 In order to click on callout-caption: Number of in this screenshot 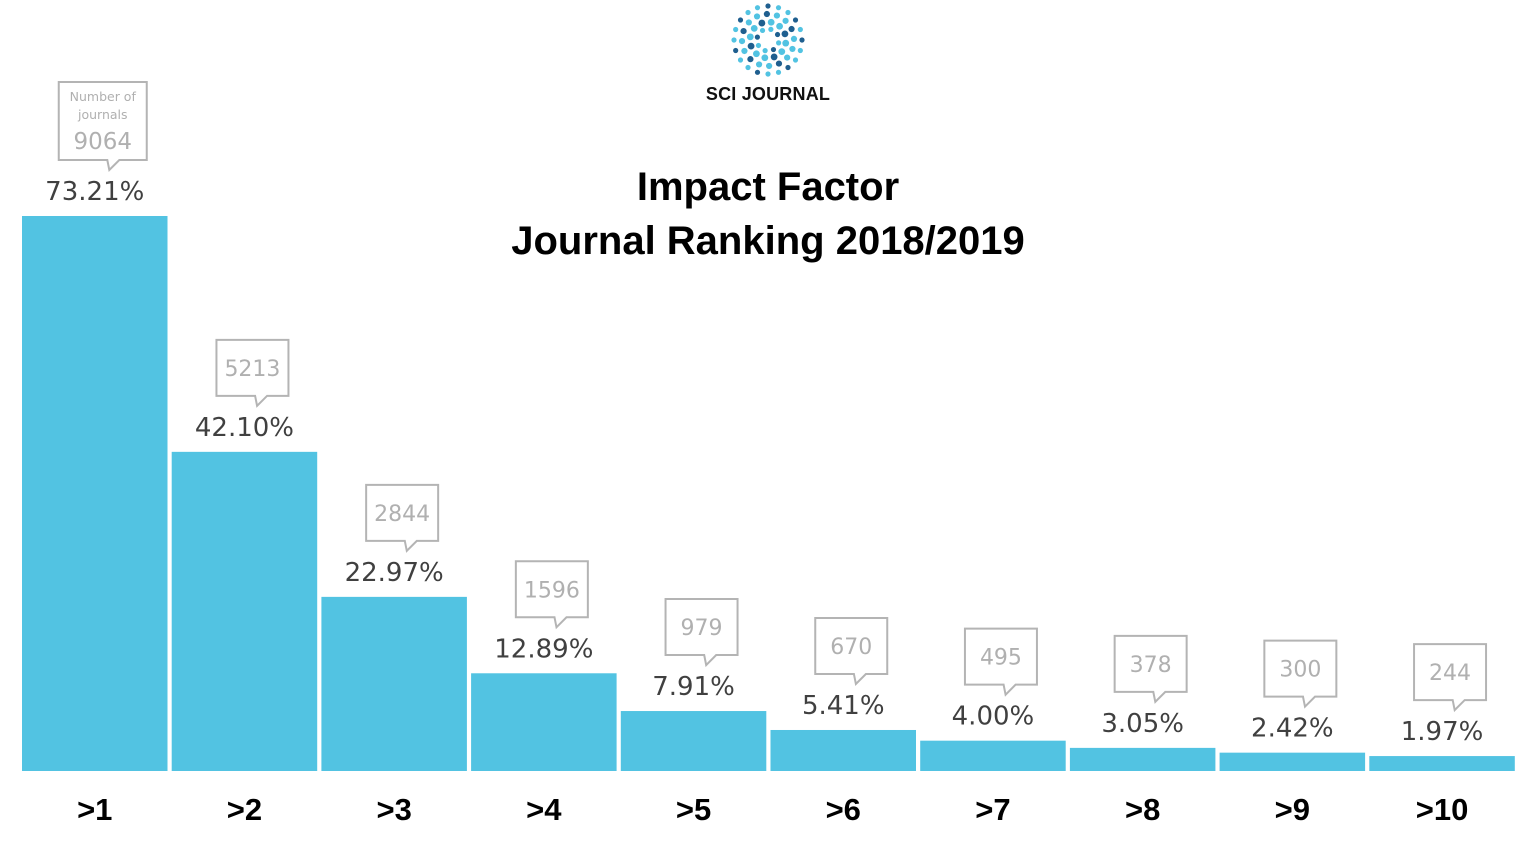, I will do `click(103, 96)`.